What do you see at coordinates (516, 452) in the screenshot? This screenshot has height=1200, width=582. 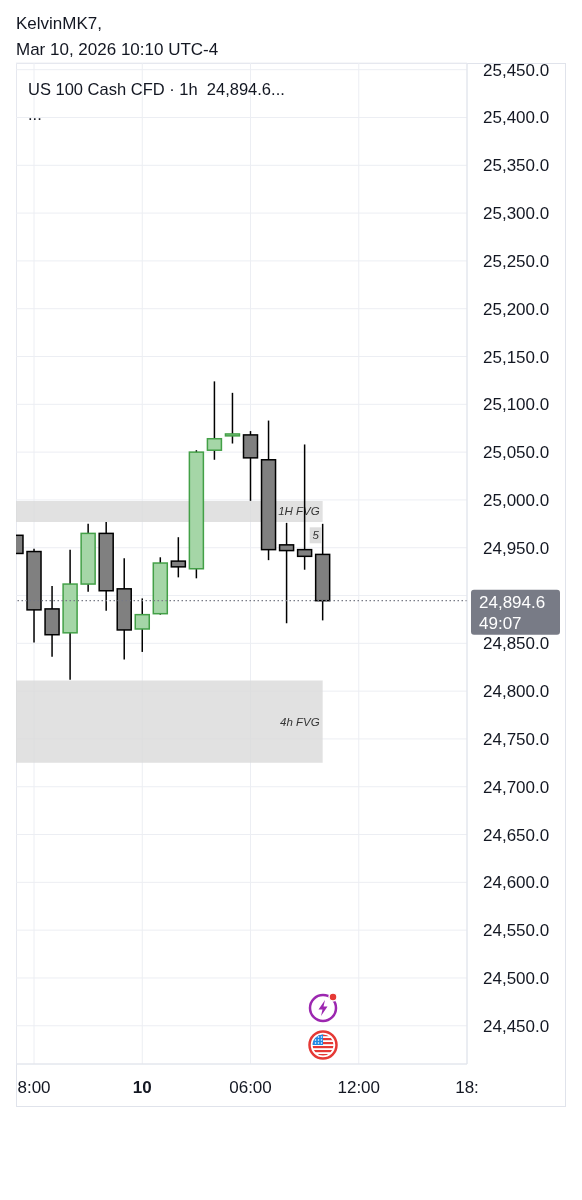 I see `y-tick-label: 25,050.0` at bounding box center [516, 452].